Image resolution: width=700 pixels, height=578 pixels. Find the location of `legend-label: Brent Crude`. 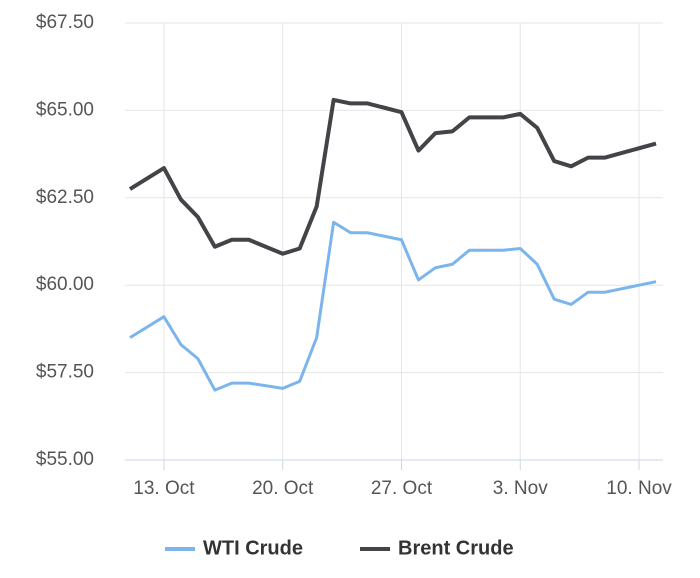

legend-label: Brent Crude is located at coordinates (456, 548).